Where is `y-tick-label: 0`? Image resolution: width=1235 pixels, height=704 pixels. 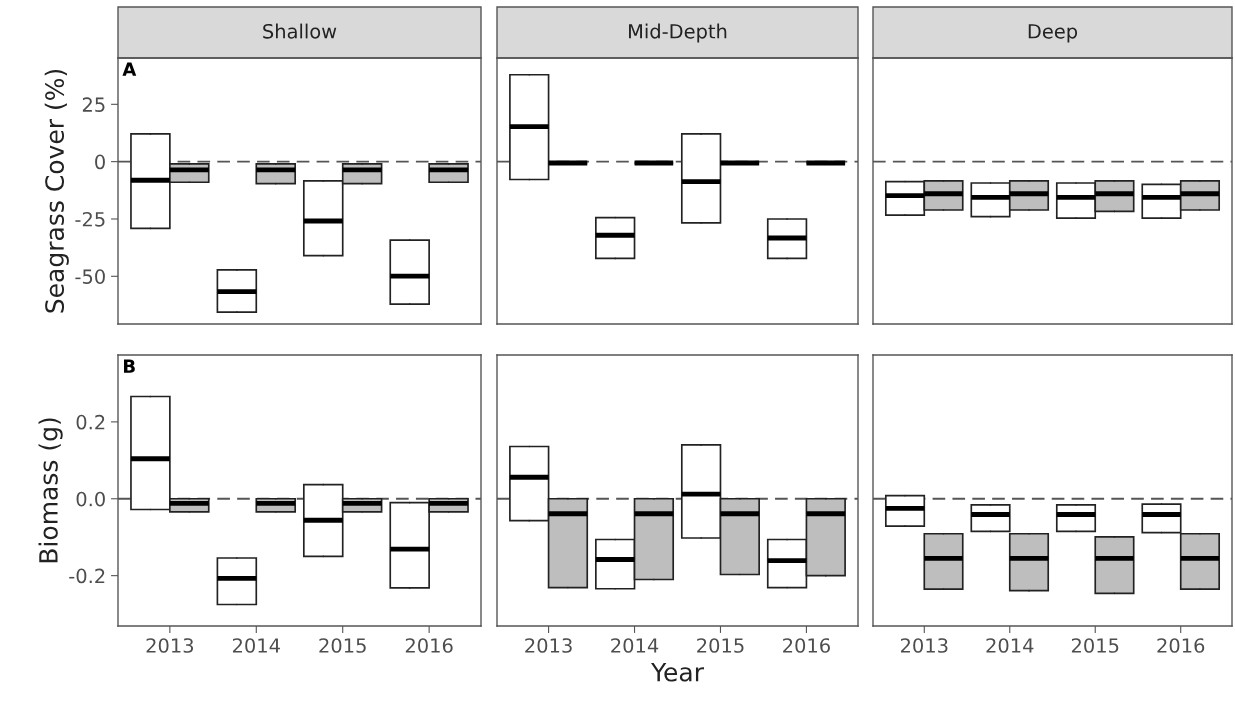 y-tick-label: 0 is located at coordinates (100, 162).